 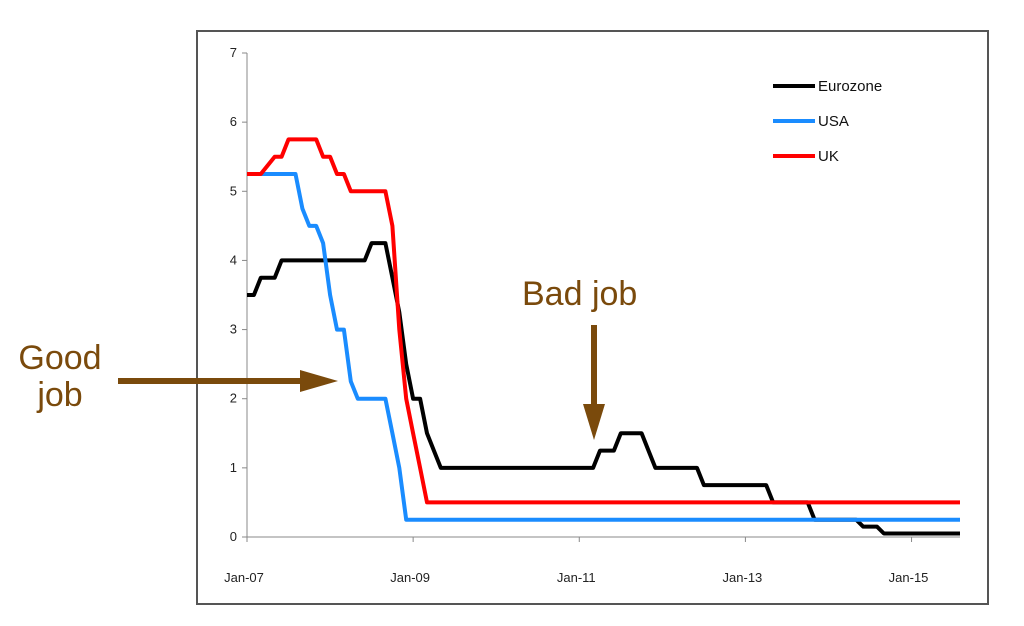 I want to click on bad-job-arrowhead, so click(x=594, y=422).